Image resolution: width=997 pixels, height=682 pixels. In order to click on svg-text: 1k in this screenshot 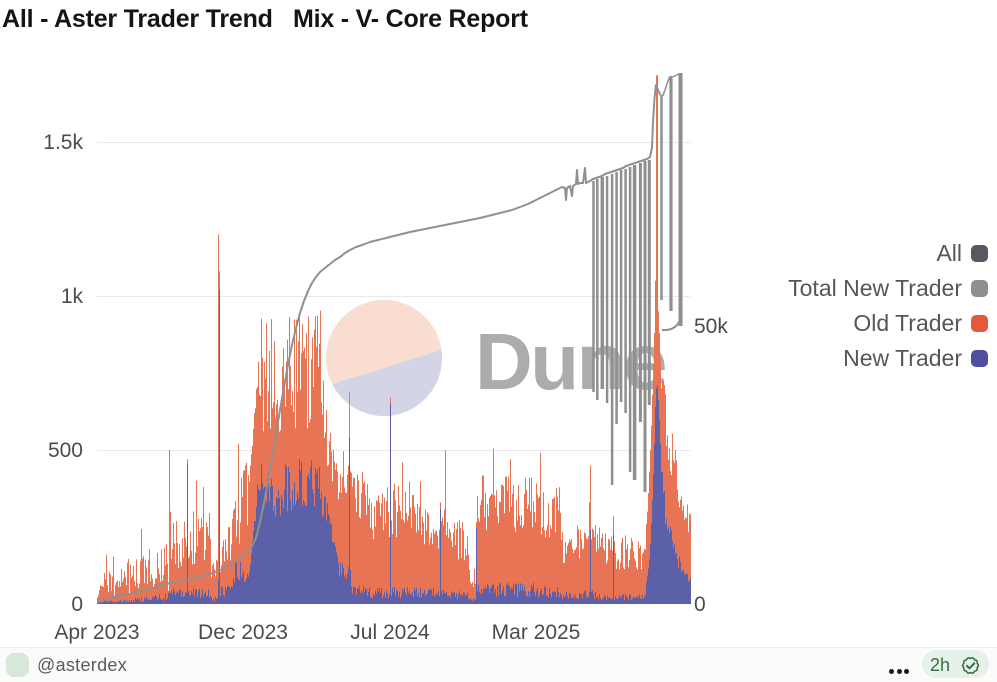, I will do `click(72, 296)`.